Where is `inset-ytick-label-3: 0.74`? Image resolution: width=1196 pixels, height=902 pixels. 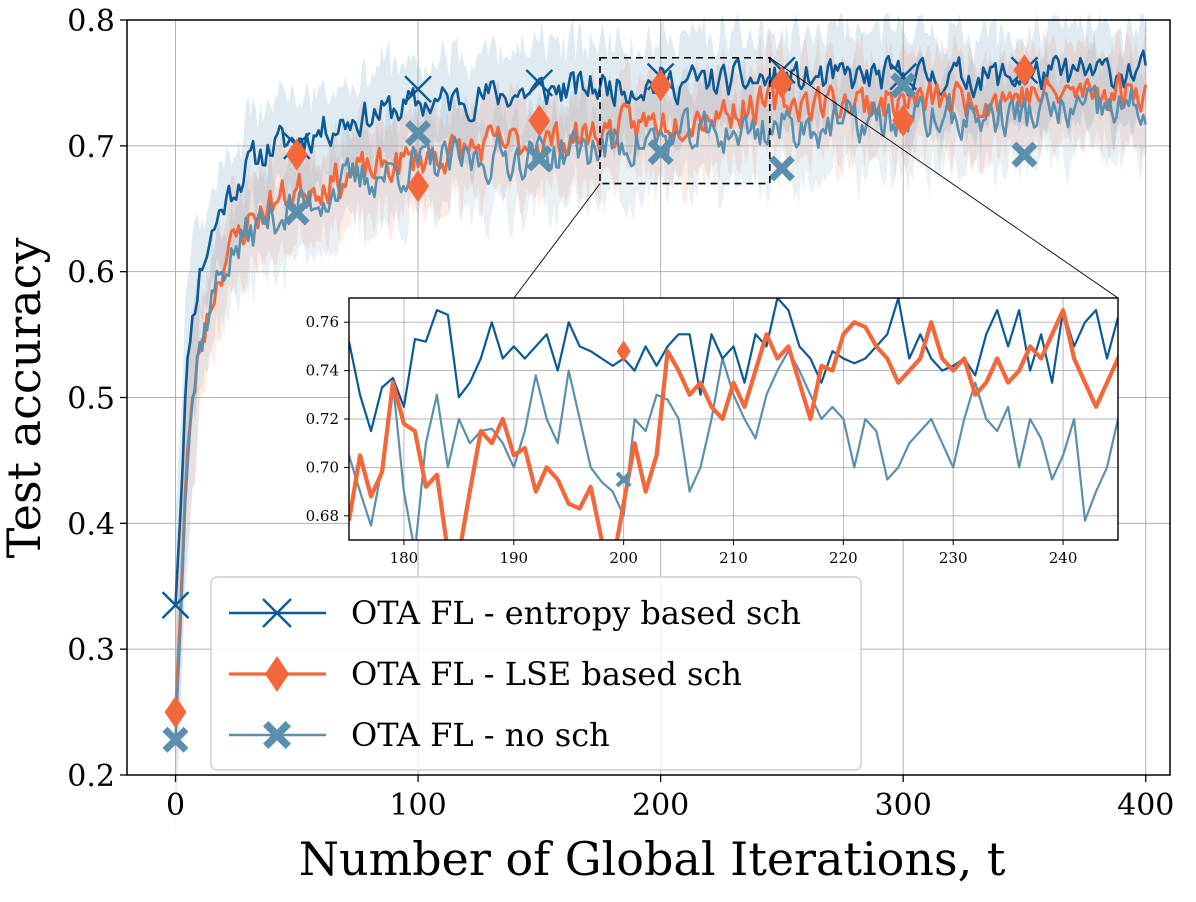 inset-ytick-label-3: 0.74 is located at coordinates (322, 371).